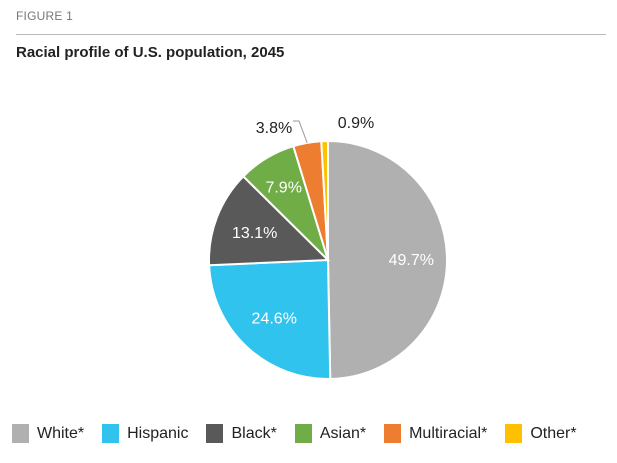  What do you see at coordinates (324, 200) in the screenshot?
I see `pie-slice-other` at bounding box center [324, 200].